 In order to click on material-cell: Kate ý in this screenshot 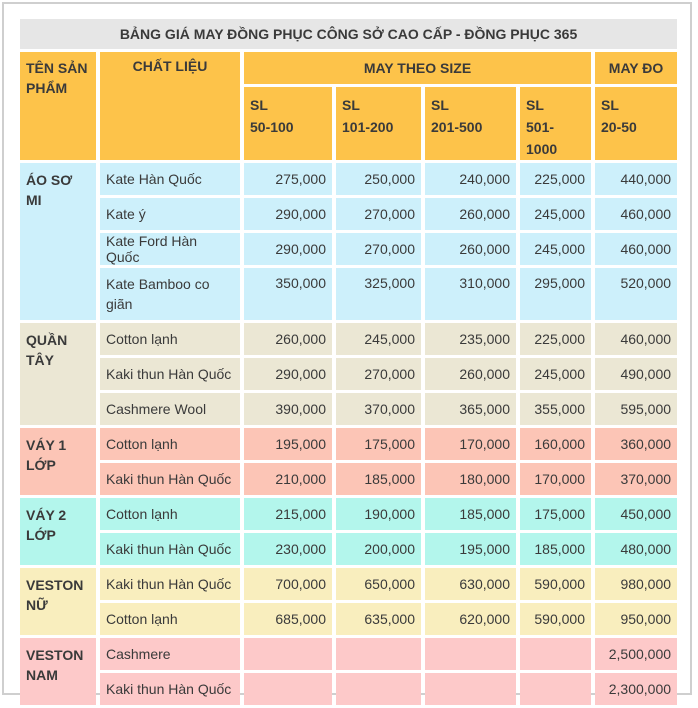, I will do `click(170, 214)`.